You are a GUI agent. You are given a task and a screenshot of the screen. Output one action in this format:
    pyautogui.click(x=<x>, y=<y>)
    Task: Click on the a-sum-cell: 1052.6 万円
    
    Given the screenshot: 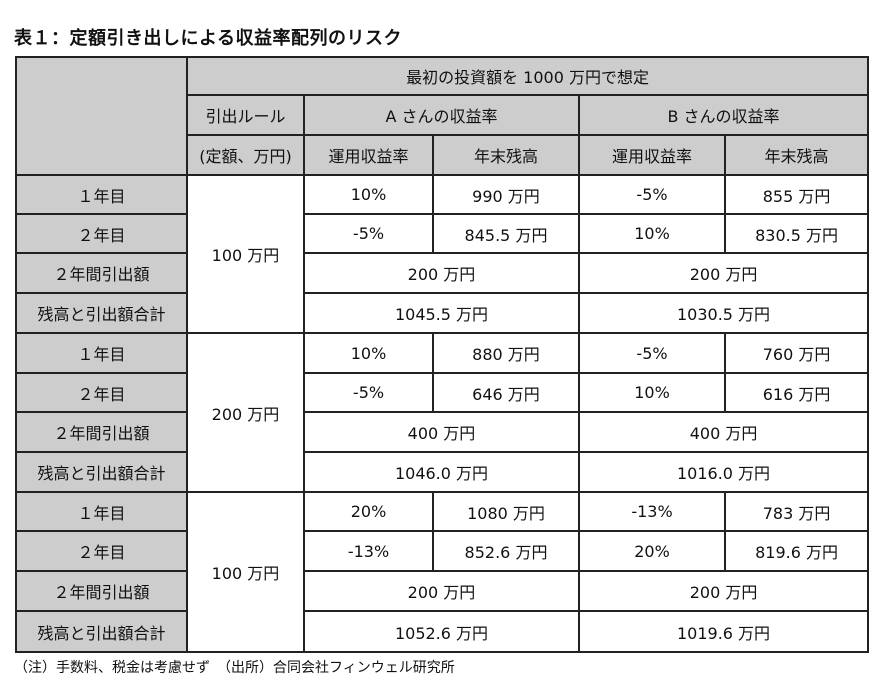 What is the action you would take?
    pyautogui.click(x=441, y=631)
    